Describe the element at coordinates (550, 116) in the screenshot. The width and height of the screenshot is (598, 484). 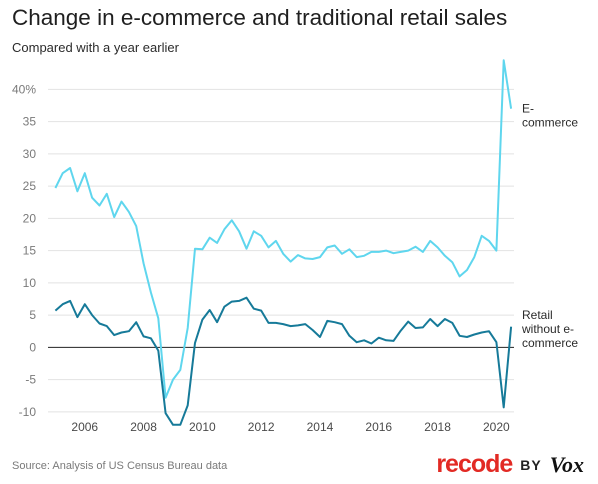
I see `ecommerce-label: E-commerce` at that location.